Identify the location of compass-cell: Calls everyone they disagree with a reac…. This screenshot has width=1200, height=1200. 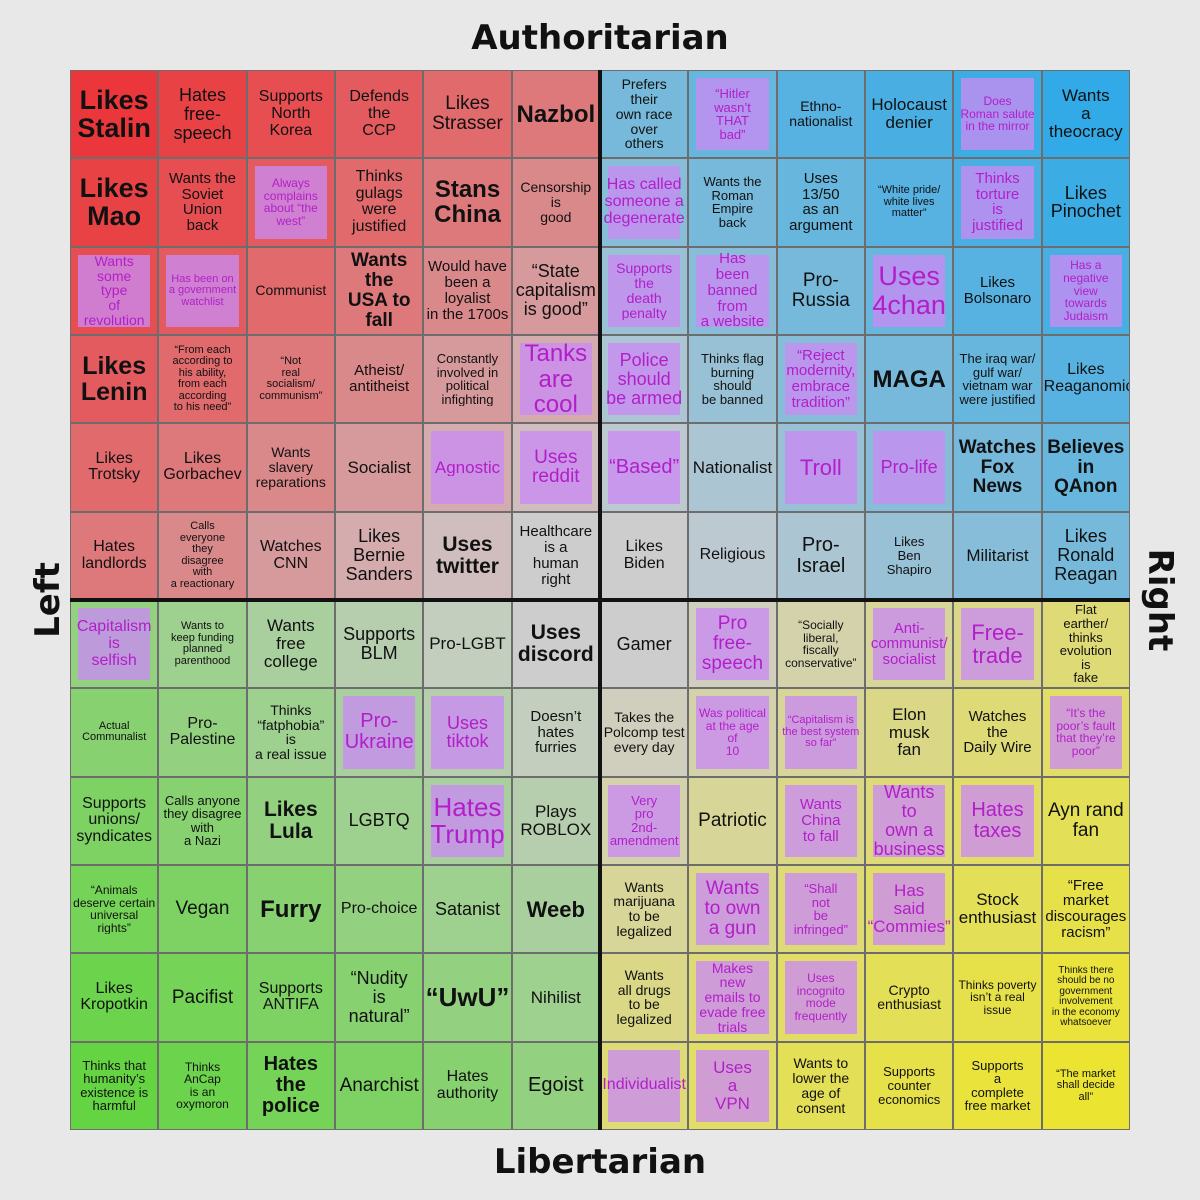
(202, 555).